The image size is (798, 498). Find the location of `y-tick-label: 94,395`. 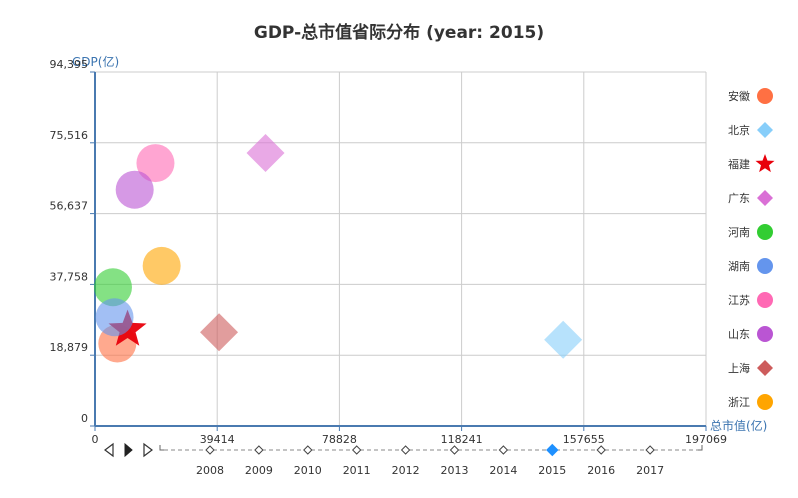

y-tick-label: 94,395 is located at coordinates (69, 64).